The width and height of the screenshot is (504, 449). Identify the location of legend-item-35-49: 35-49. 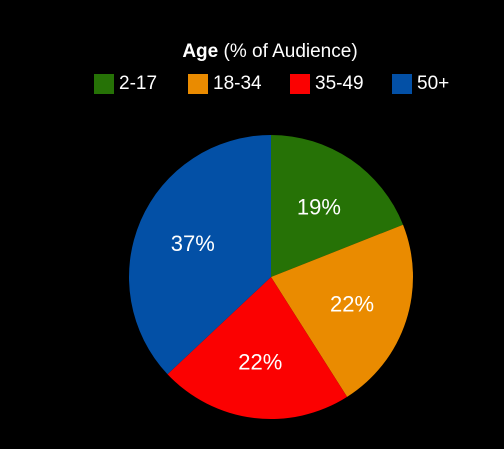
(327, 84).